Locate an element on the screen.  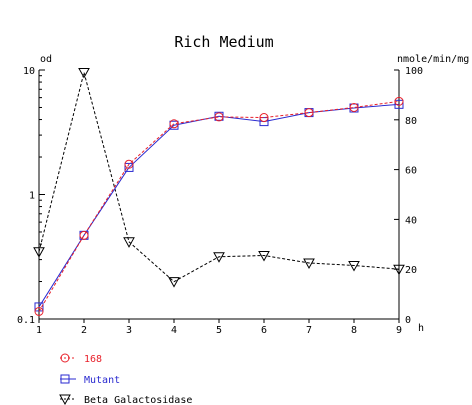
y-right-tick-label: 40 is located at coordinates (411, 220).